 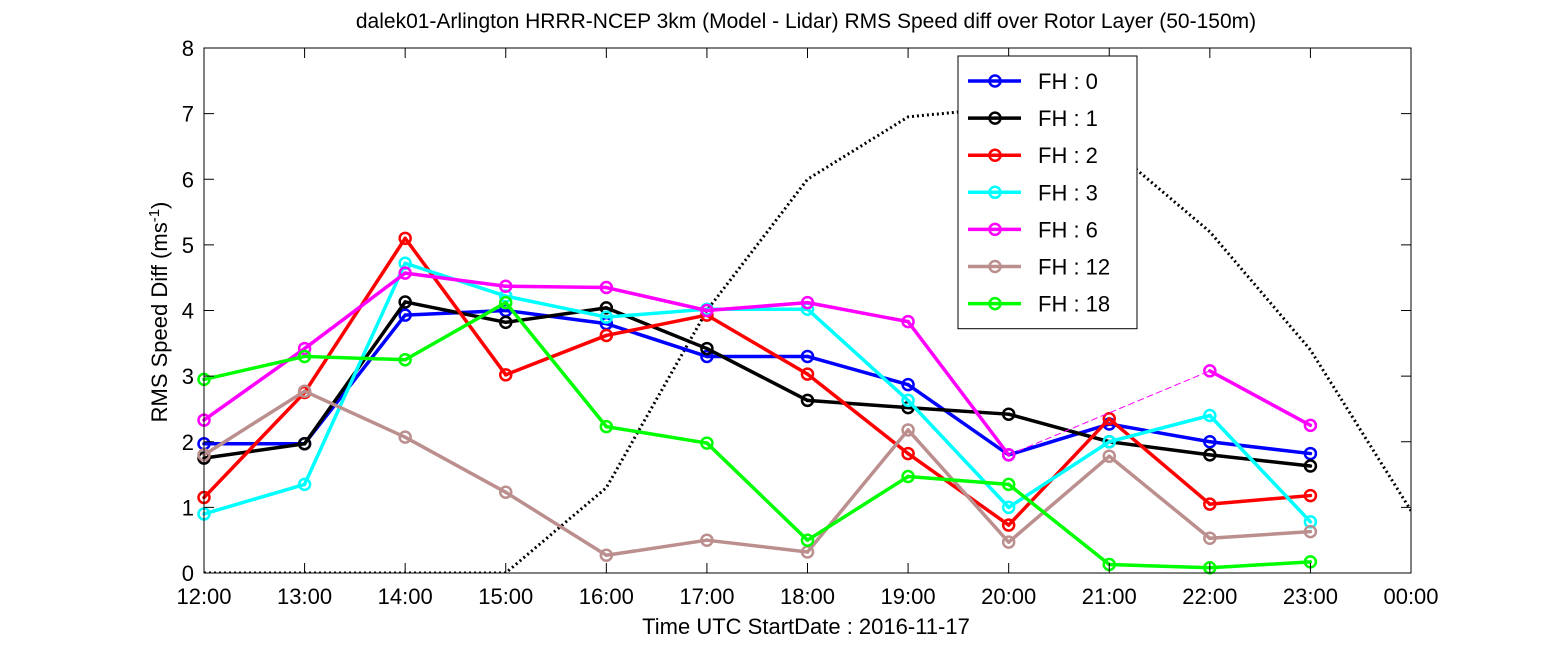 I want to click on y-tick-label: 3, so click(x=188, y=376).